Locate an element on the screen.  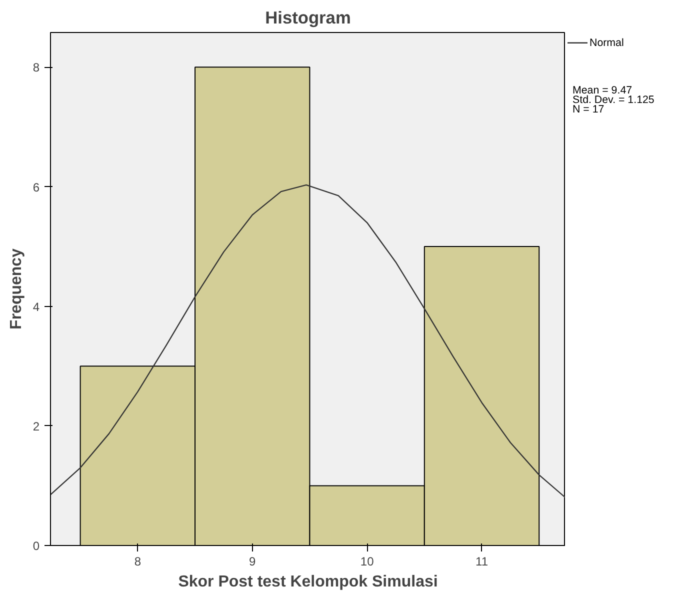
x-tick-label: 10 is located at coordinates (367, 561).